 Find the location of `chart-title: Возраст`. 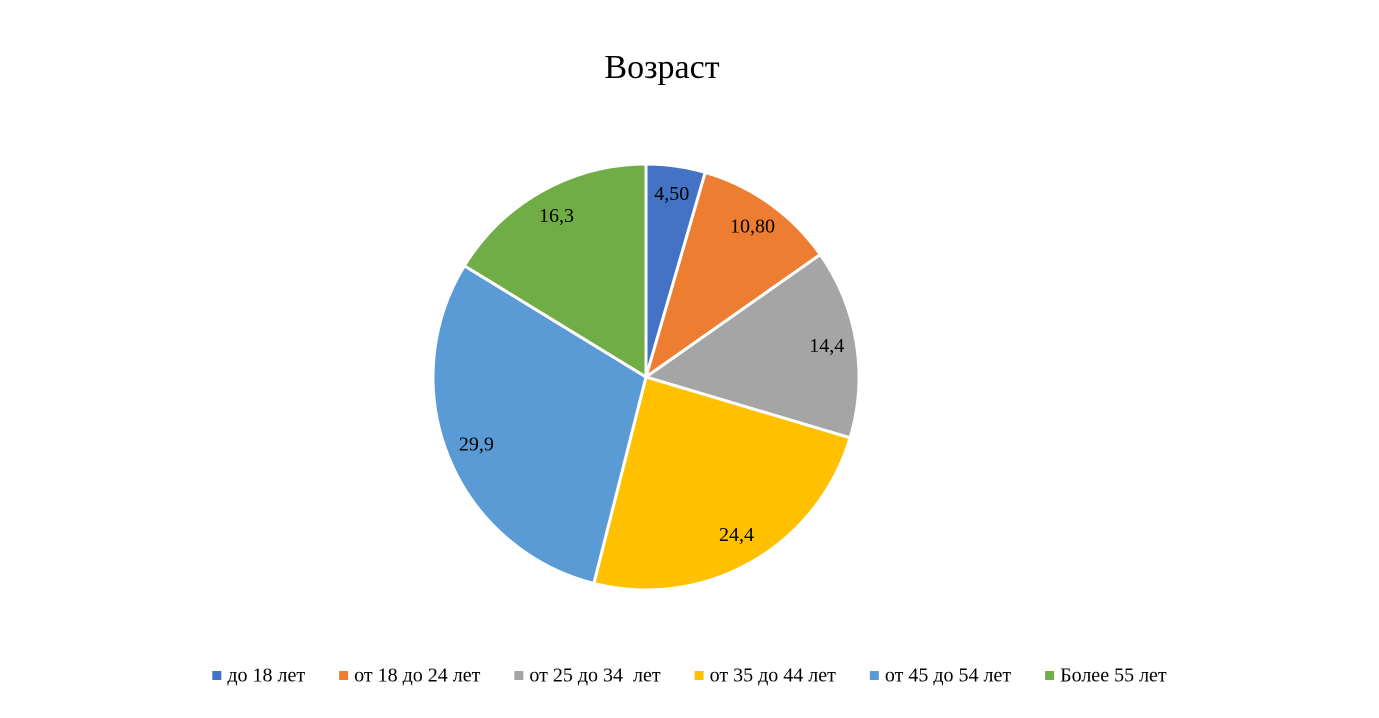

chart-title: Возраст is located at coordinates (661, 67).